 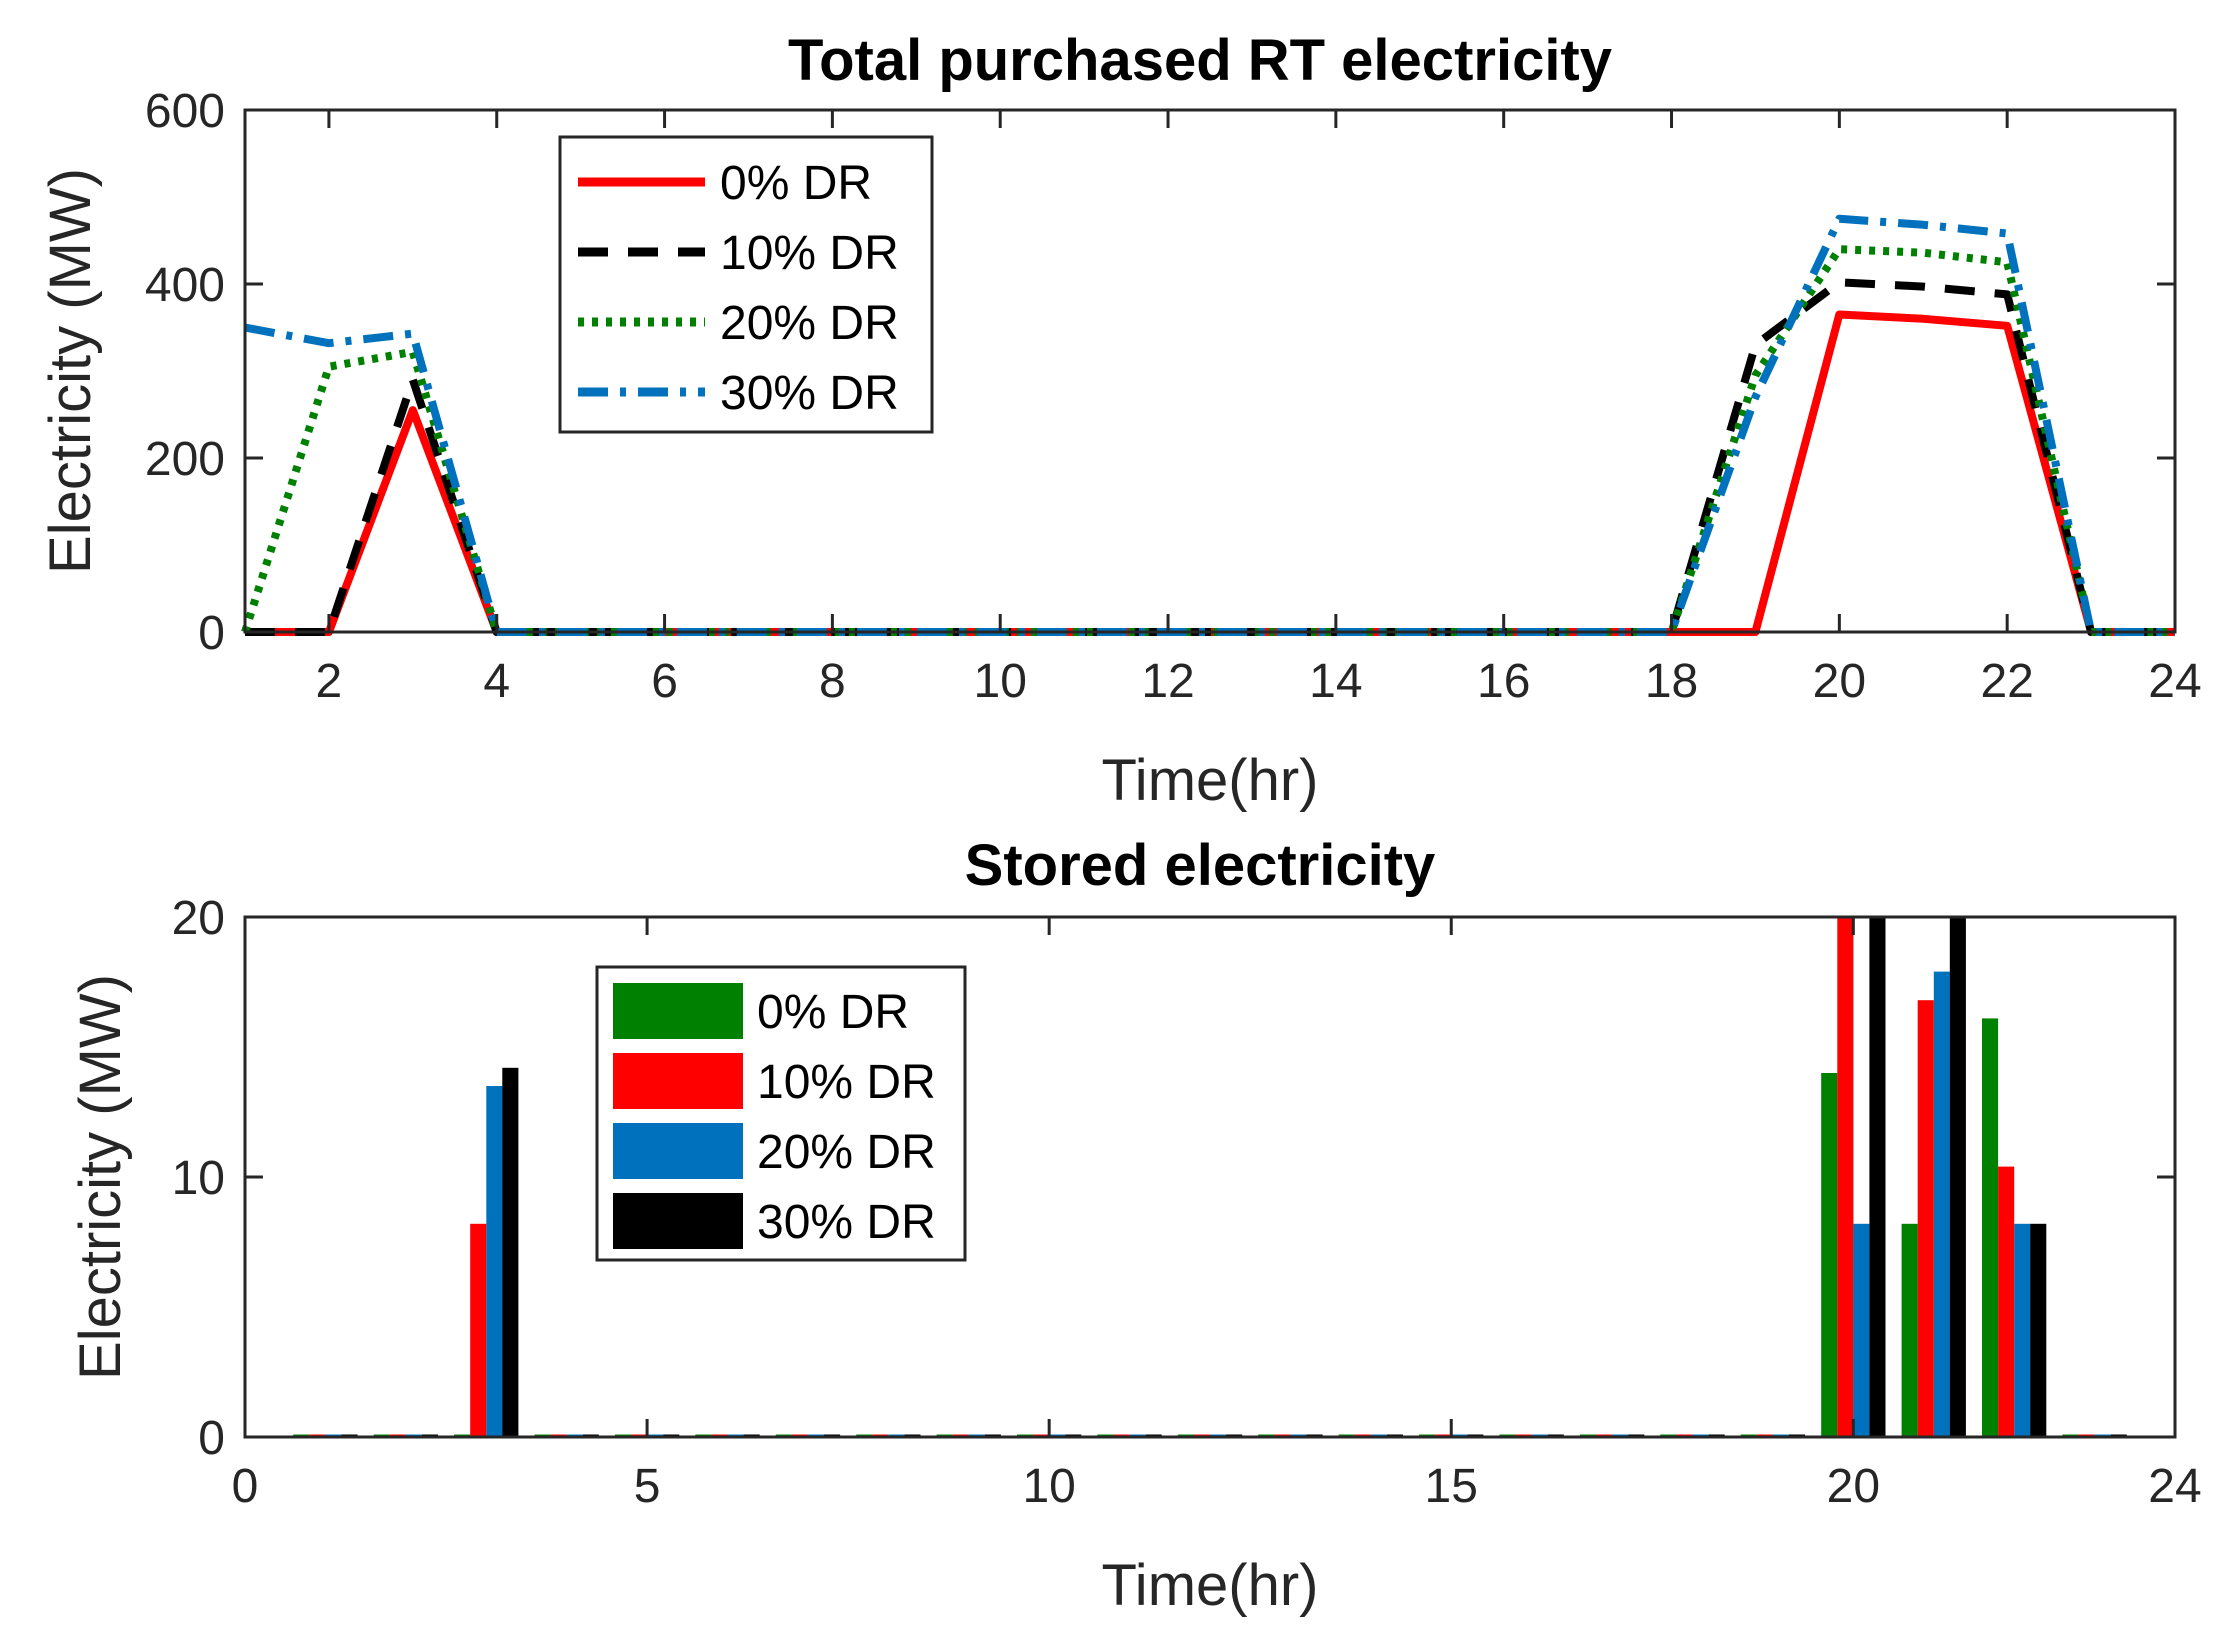 I want to click on x-tick-label: 12, so click(x=1167, y=681).